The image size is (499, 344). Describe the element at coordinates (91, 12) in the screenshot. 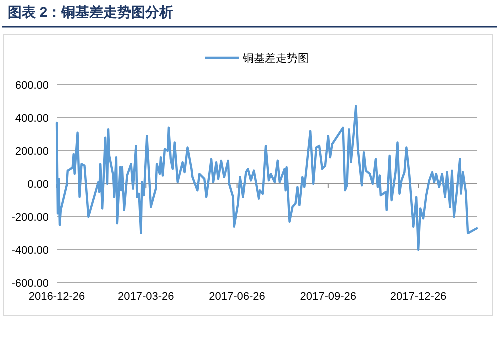

I see `chart-title: 图表 2：铜基差走势图分析` at that location.